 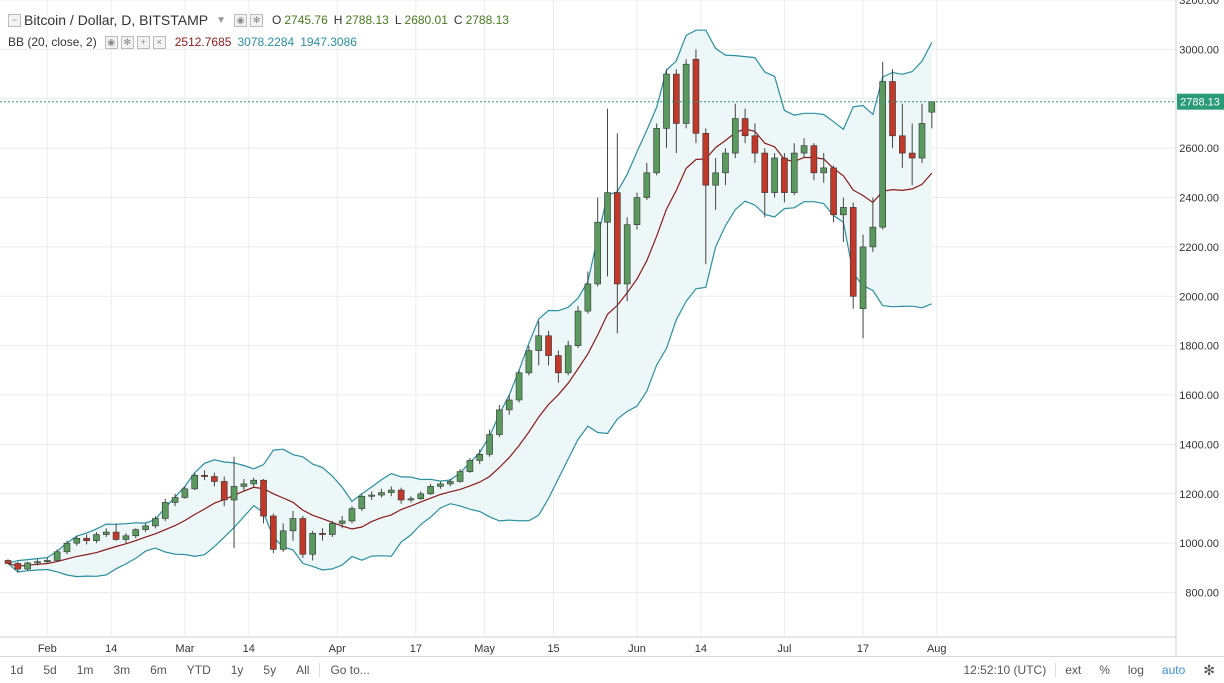 I want to click on x-tick-label: Apr, so click(x=337, y=649).